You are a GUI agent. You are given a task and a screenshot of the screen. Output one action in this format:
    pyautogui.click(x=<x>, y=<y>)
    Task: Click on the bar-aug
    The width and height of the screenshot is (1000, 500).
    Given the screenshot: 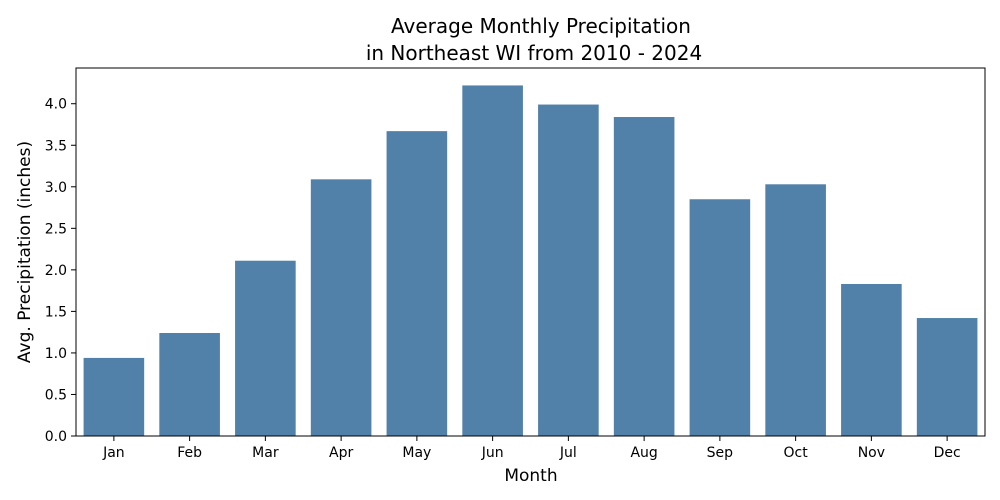 What is the action you would take?
    pyautogui.click(x=644, y=276)
    